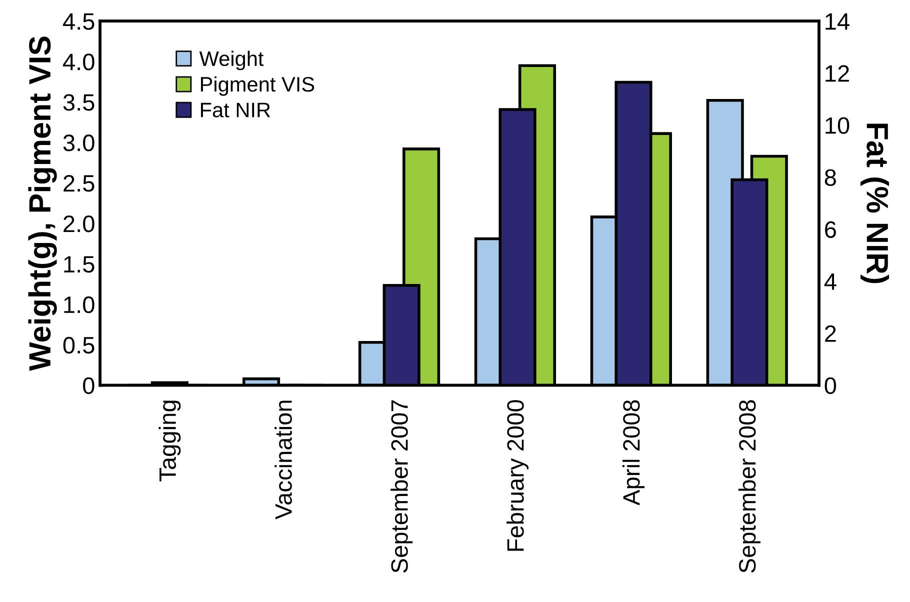  Describe the element at coordinates (830, 282) in the screenshot. I see `y2-tick-label: 4` at that location.